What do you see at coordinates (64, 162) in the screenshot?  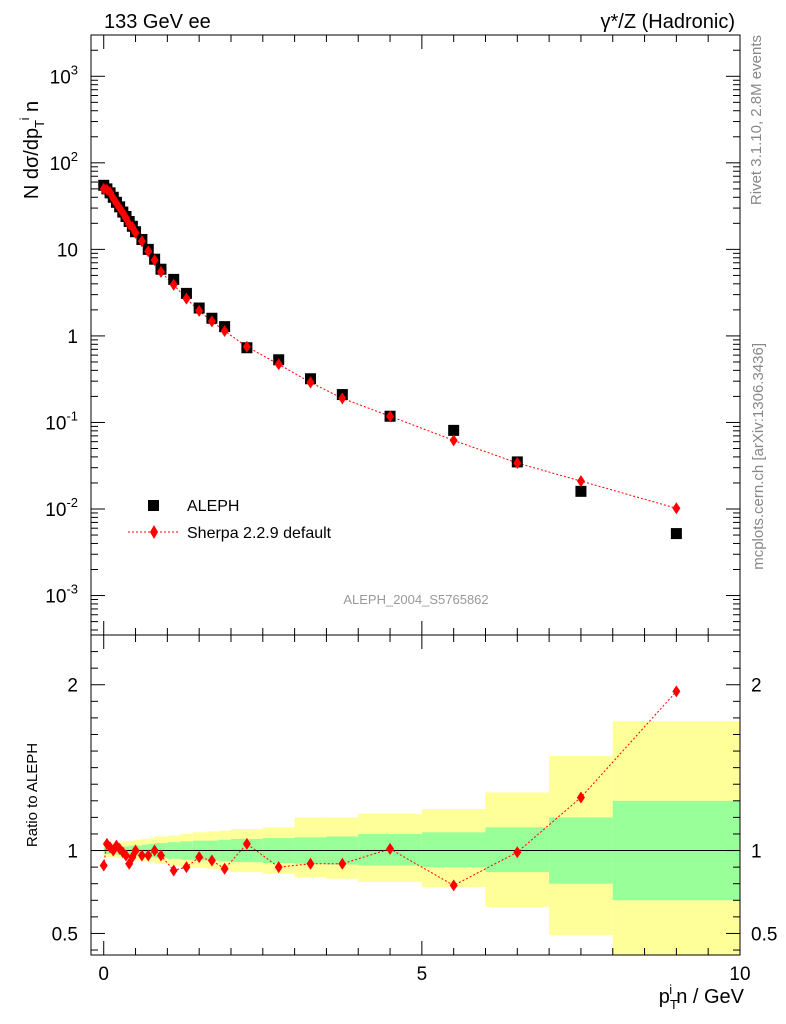 I see `main-y-tick-label: 10²` at bounding box center [64, 162].